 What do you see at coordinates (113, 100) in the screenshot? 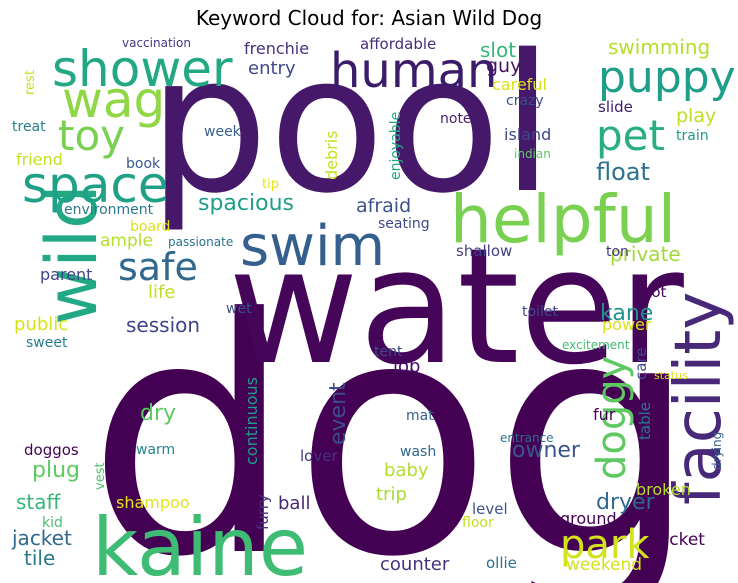
I see `word-wag: wag` at bounding box center [113, 100].